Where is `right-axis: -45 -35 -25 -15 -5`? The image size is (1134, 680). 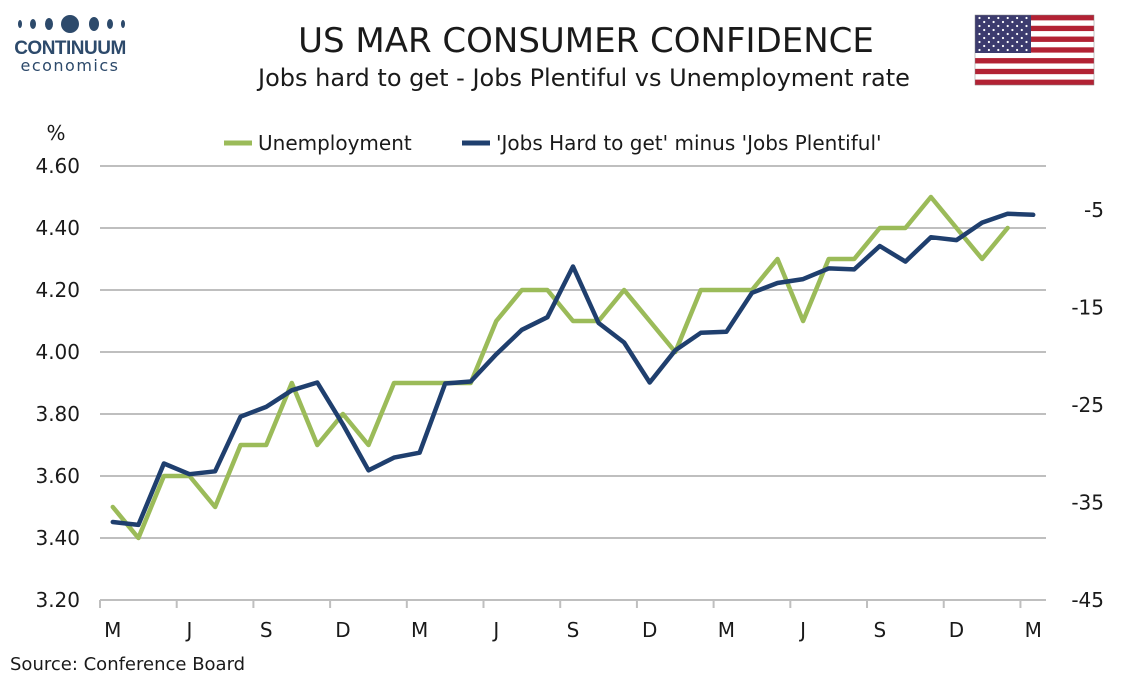 right-axis: -45 -35 -25 -15 -5 is located at coordinates (1087, 405).